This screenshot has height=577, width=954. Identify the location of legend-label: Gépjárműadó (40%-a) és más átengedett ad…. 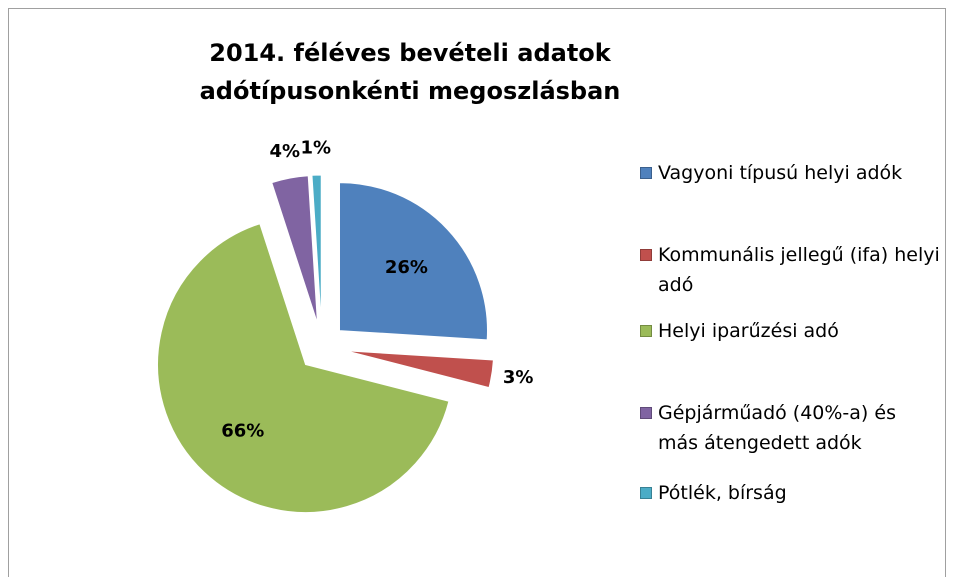
(777, 428).